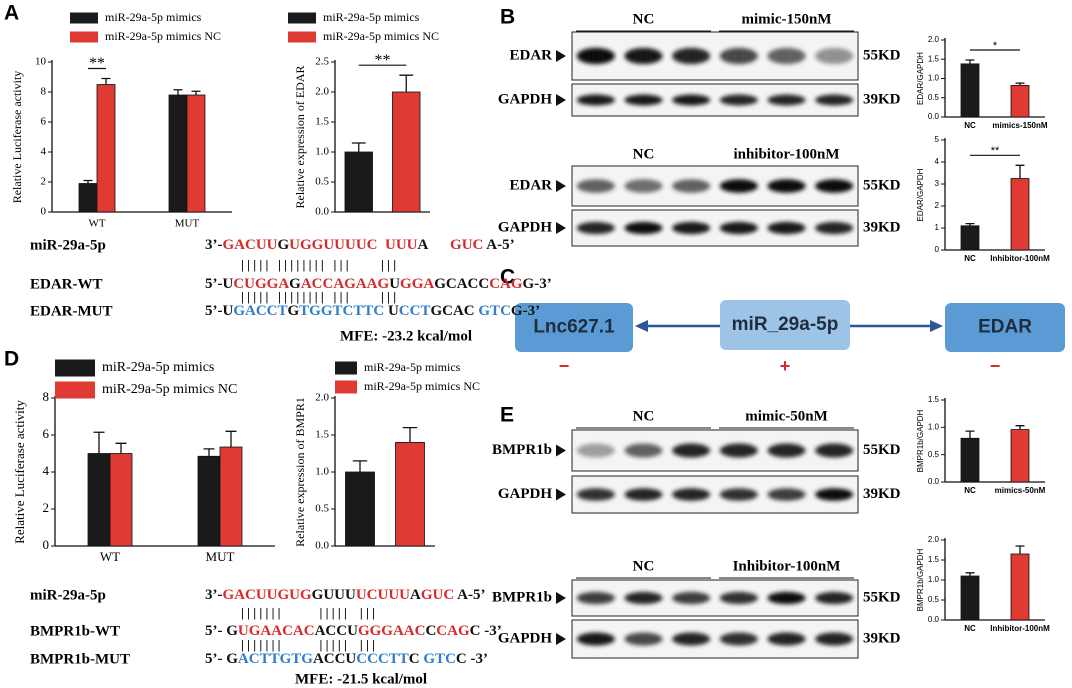  What do you see at coordinates (1020, 490) in the screenshot?
I see `x-tick-label: mimics-50nM` at bounding box center [1020, 490].